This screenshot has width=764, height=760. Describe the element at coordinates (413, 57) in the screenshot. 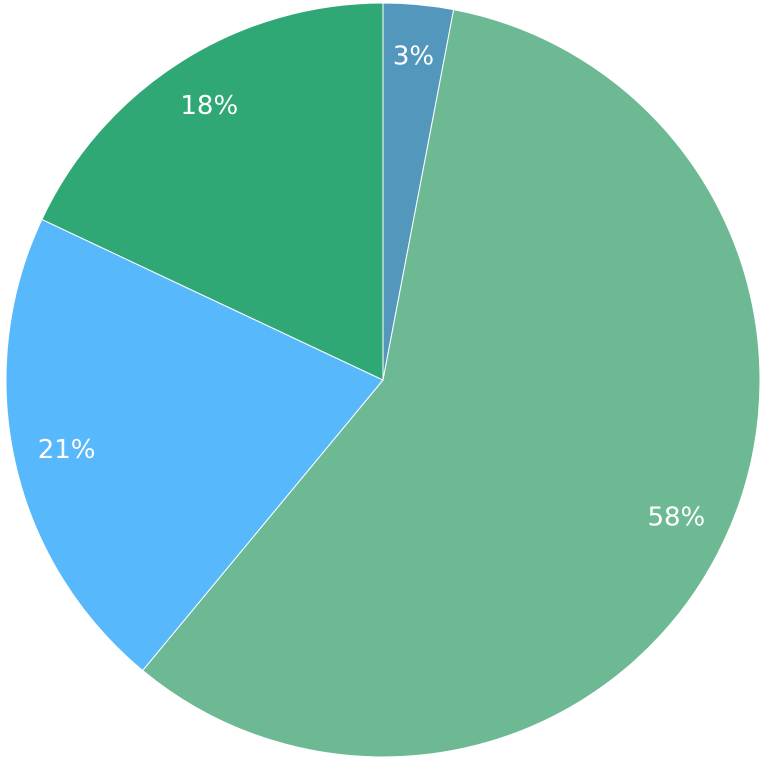

I see `slice-label: 3%` at that location.